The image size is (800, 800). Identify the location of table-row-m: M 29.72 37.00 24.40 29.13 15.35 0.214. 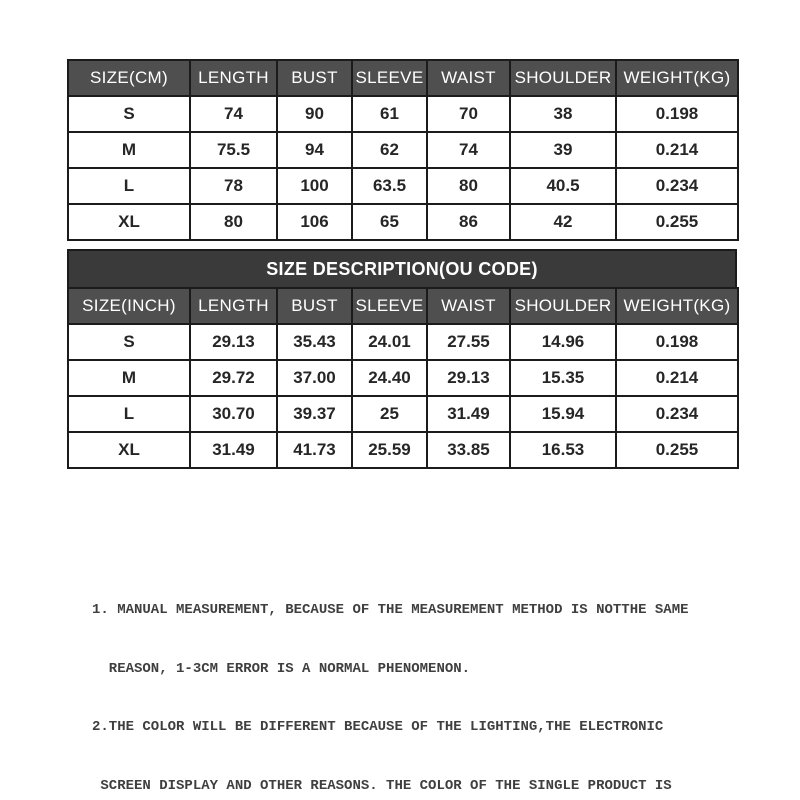
(403, 378).